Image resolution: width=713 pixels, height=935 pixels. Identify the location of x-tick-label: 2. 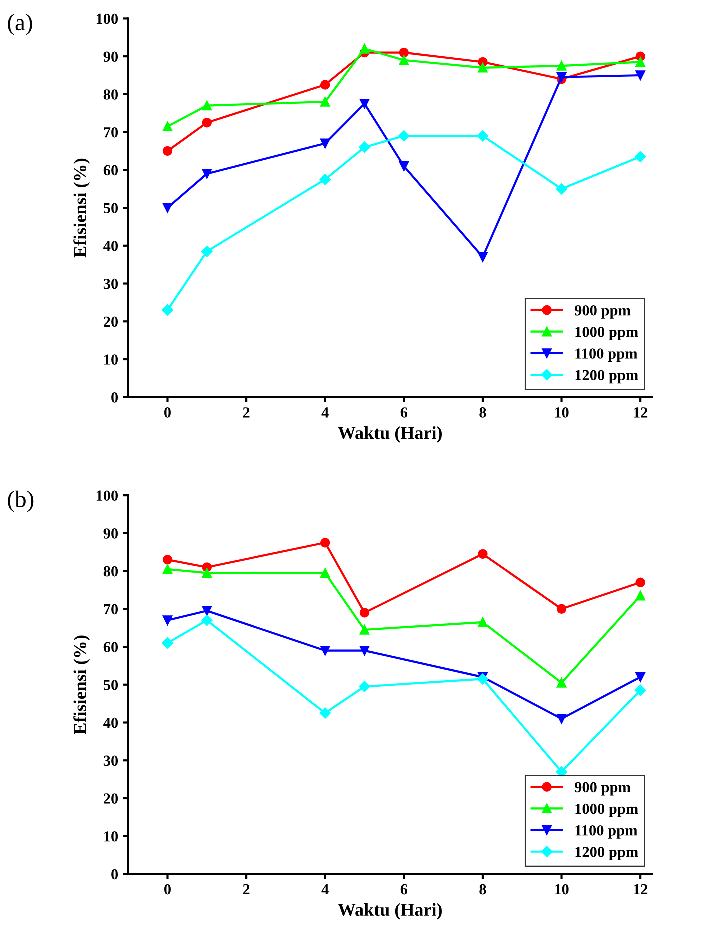
(246, 889).